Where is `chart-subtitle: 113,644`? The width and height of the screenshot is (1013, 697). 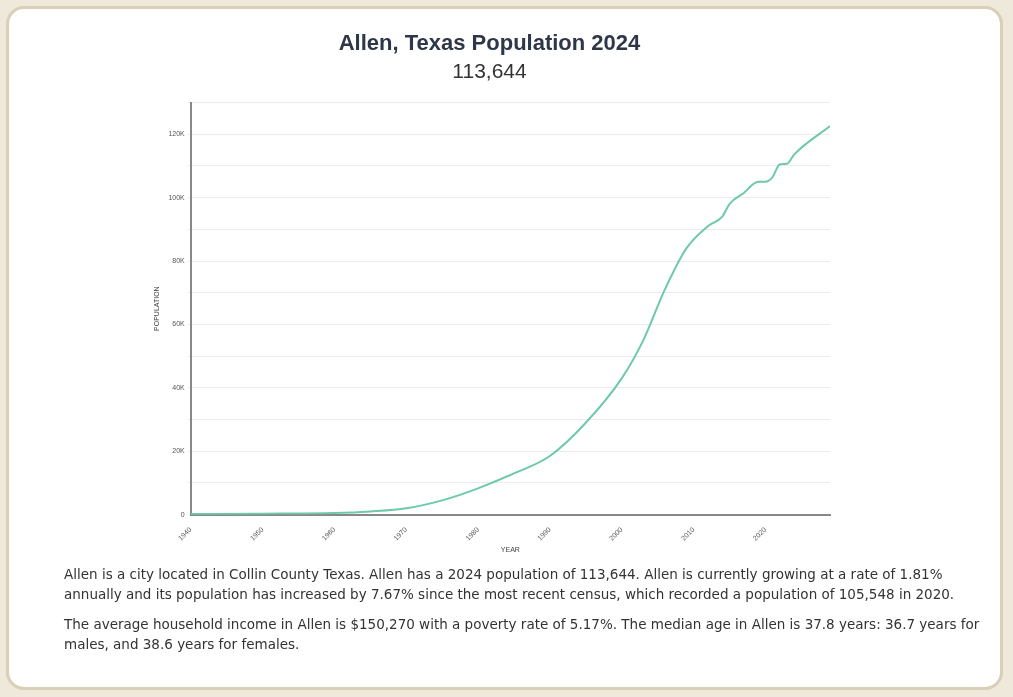
chart-subtitle: 113,644 is located at coordinates (489, 70).